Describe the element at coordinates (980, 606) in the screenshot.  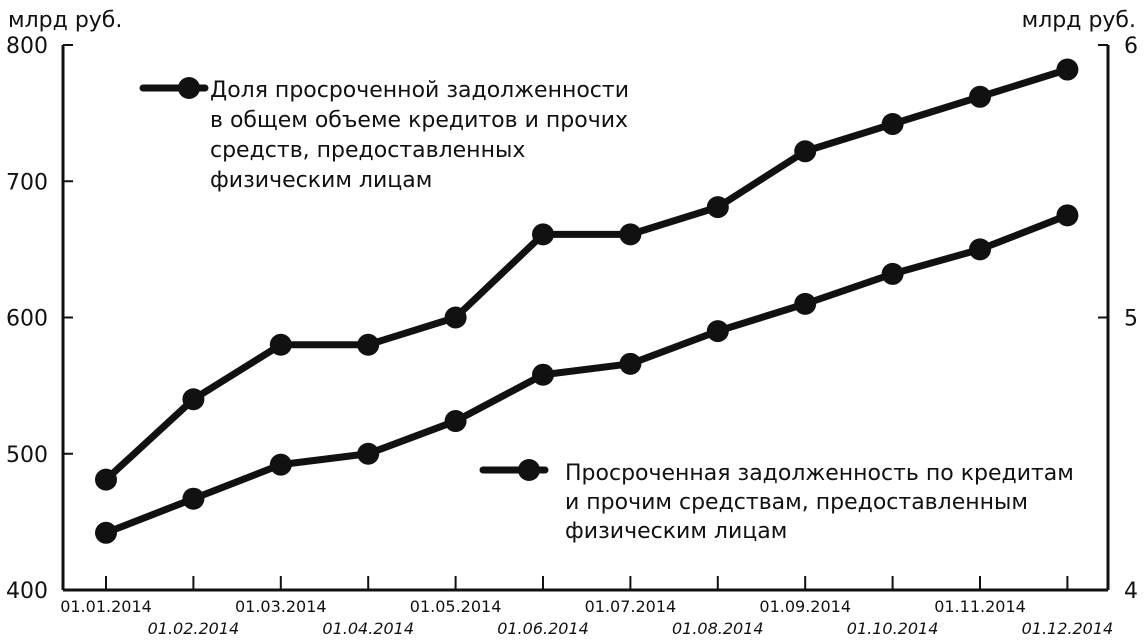
I see `x-tick-label: 01.11.2014` at that location.